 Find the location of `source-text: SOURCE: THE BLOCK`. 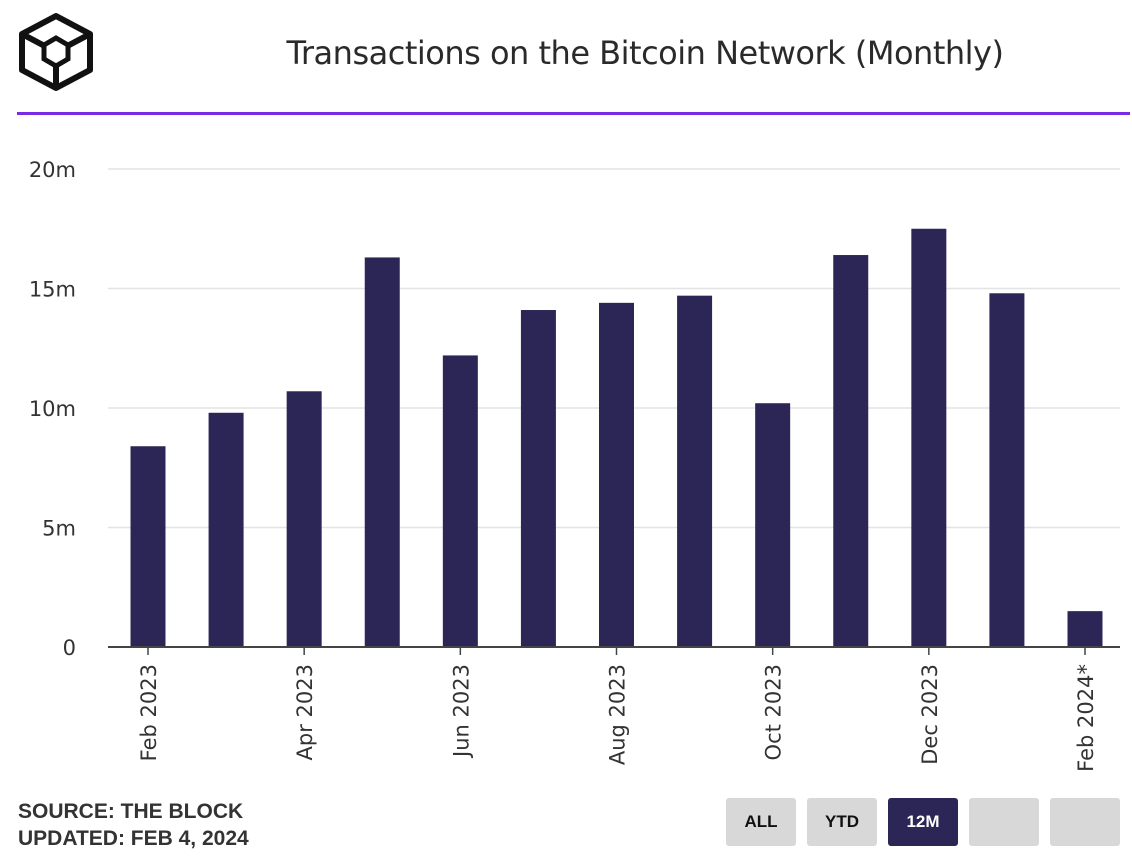

source-text: SOURCE: THE BLOCK is located at coordinates (131, 811).